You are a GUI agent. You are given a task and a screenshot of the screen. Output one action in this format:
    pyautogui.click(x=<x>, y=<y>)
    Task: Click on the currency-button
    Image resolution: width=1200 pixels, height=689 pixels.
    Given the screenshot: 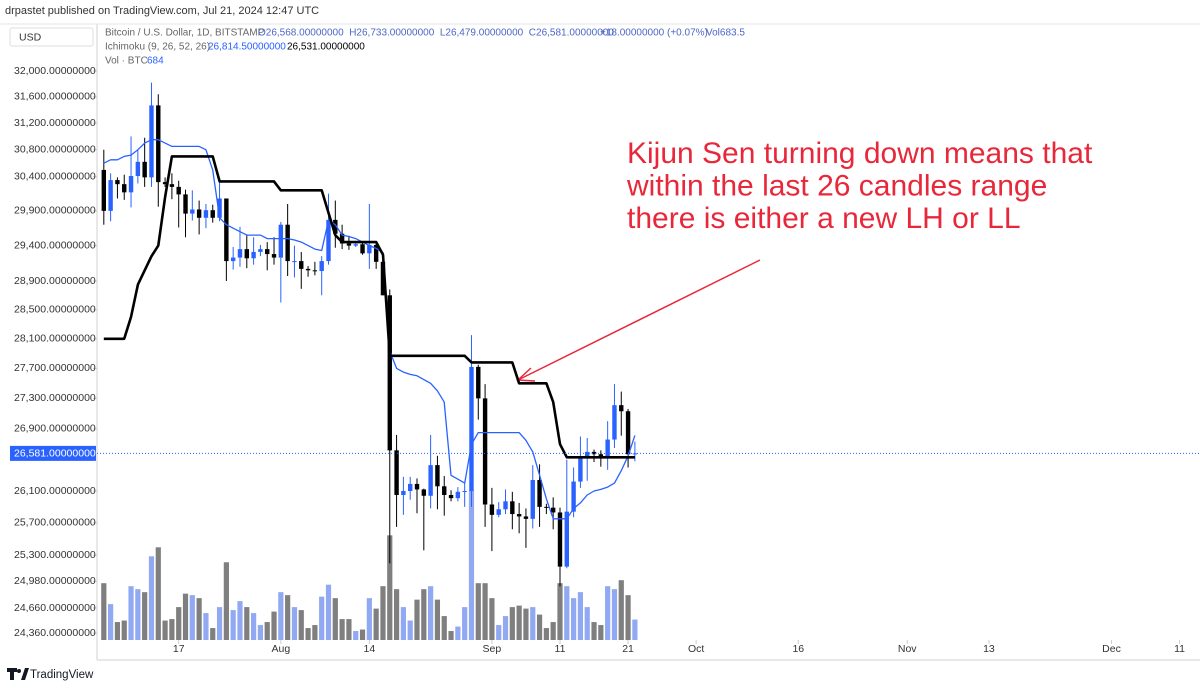 What is the action you would take?
    pyautogui.click(x=51, y=37)
    